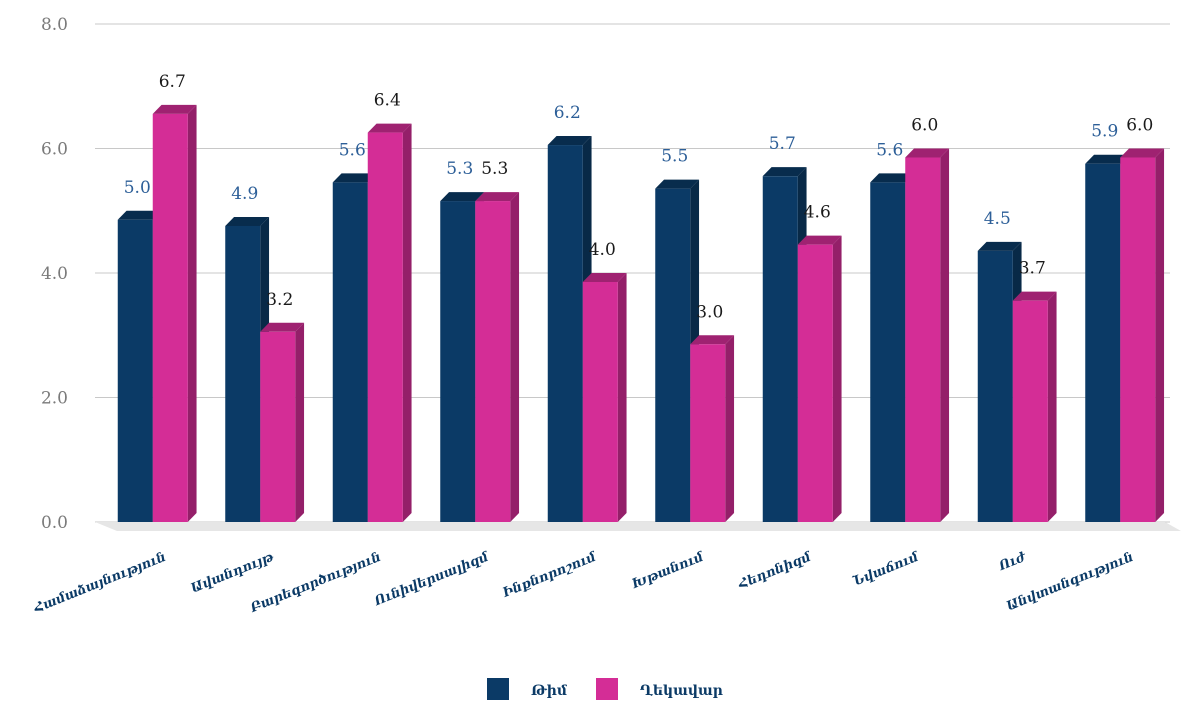  What do you see at coordinates (997, 219) in the screenshot?
I see `data-label: 4.5` at bounding box center [997, 219].